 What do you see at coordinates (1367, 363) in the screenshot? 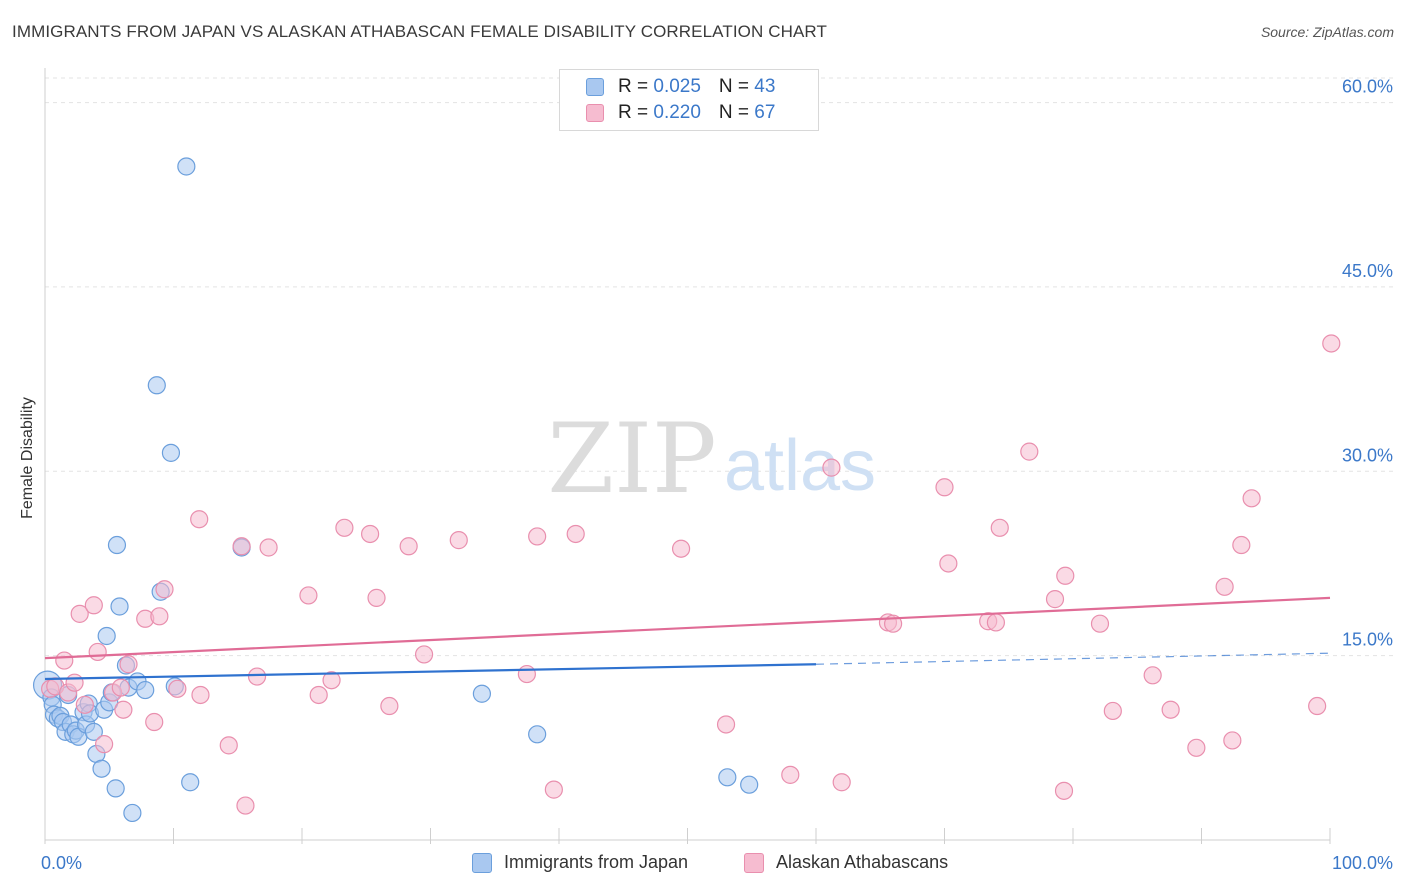
I see `y-tick-labels: 15.0% 30.0% 45.0% 60.0%` at bounding box center [1367, 363].